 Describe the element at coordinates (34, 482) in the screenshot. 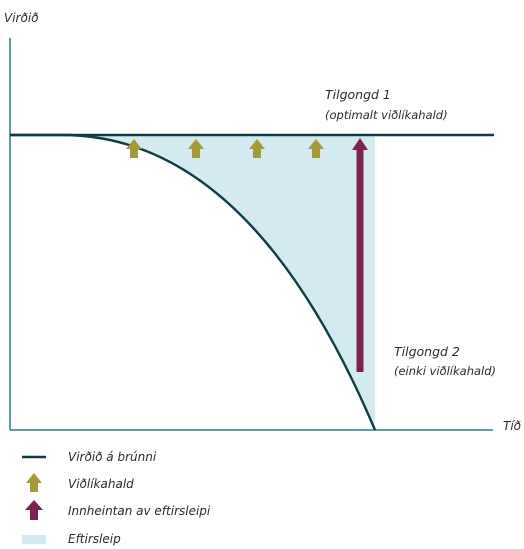

I see `legend-maintenance-arrow-icon` at that location.